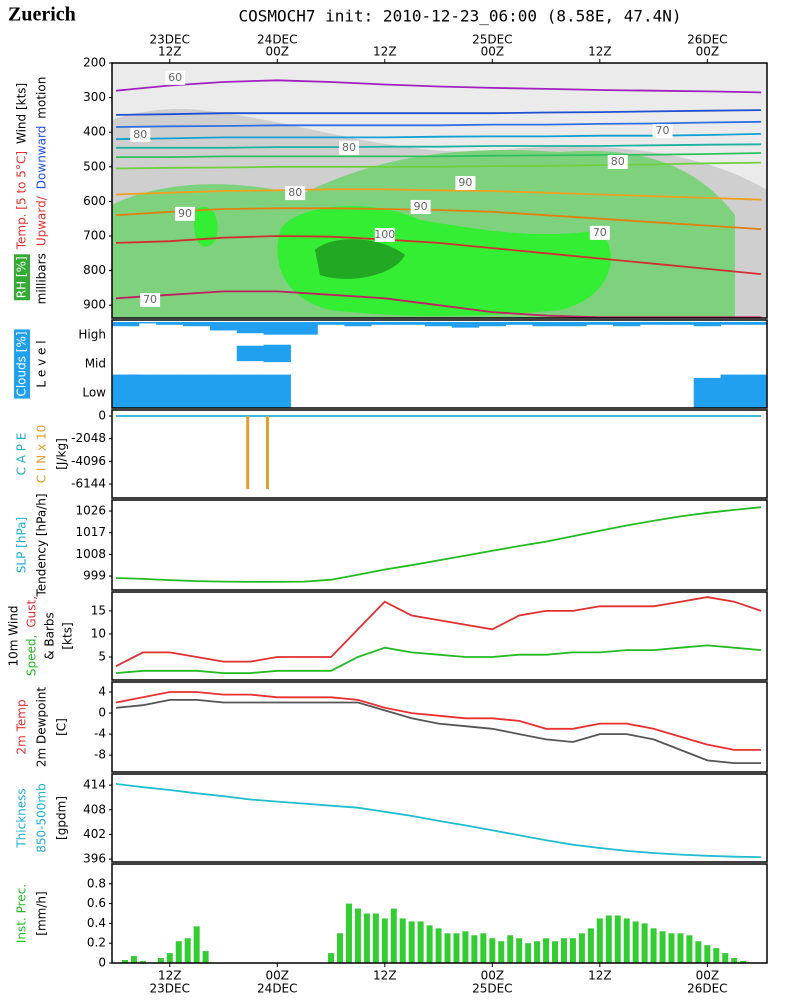 The image size is (800, 1000). Describe the element at coordinates (94, 235) in the screenshot. I see `y-tick-label: 700` at that location.